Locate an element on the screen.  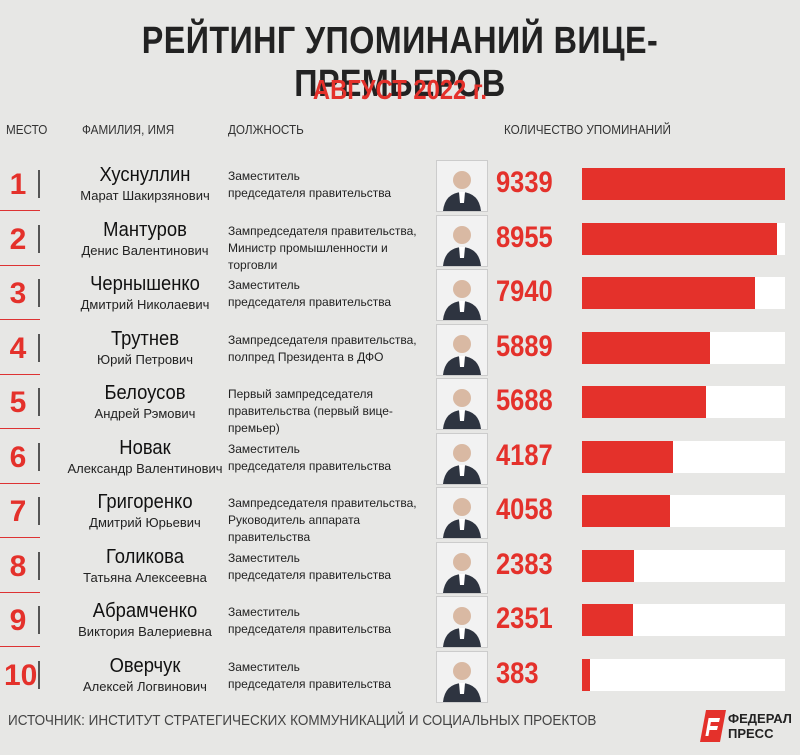
mention-count: 4187 is located at coordinates (524, 455).